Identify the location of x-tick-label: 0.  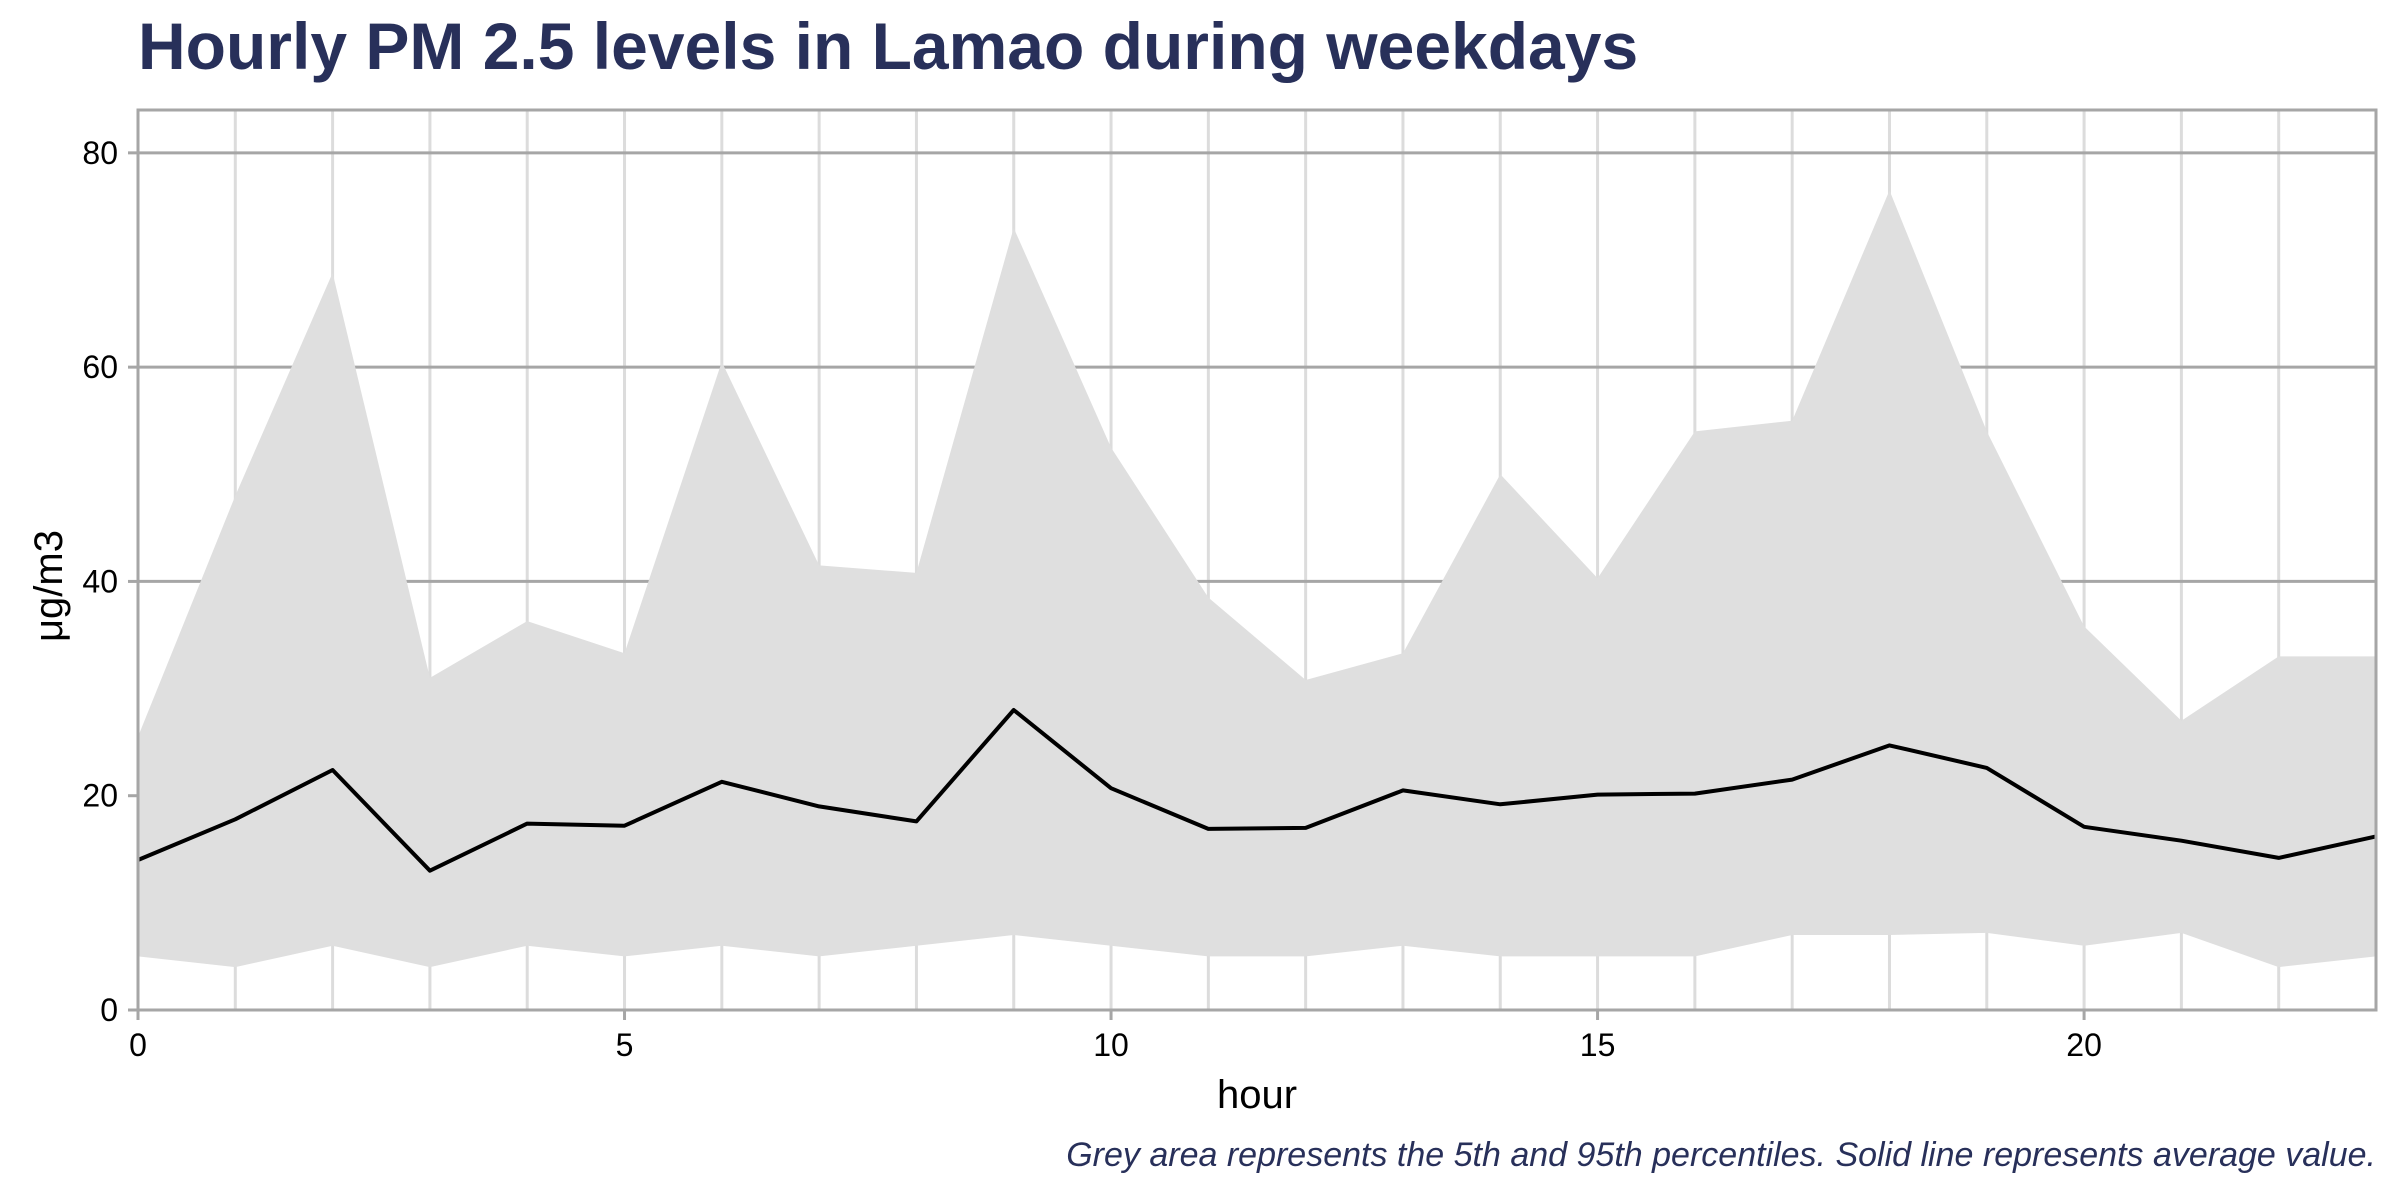
(138, 1045).